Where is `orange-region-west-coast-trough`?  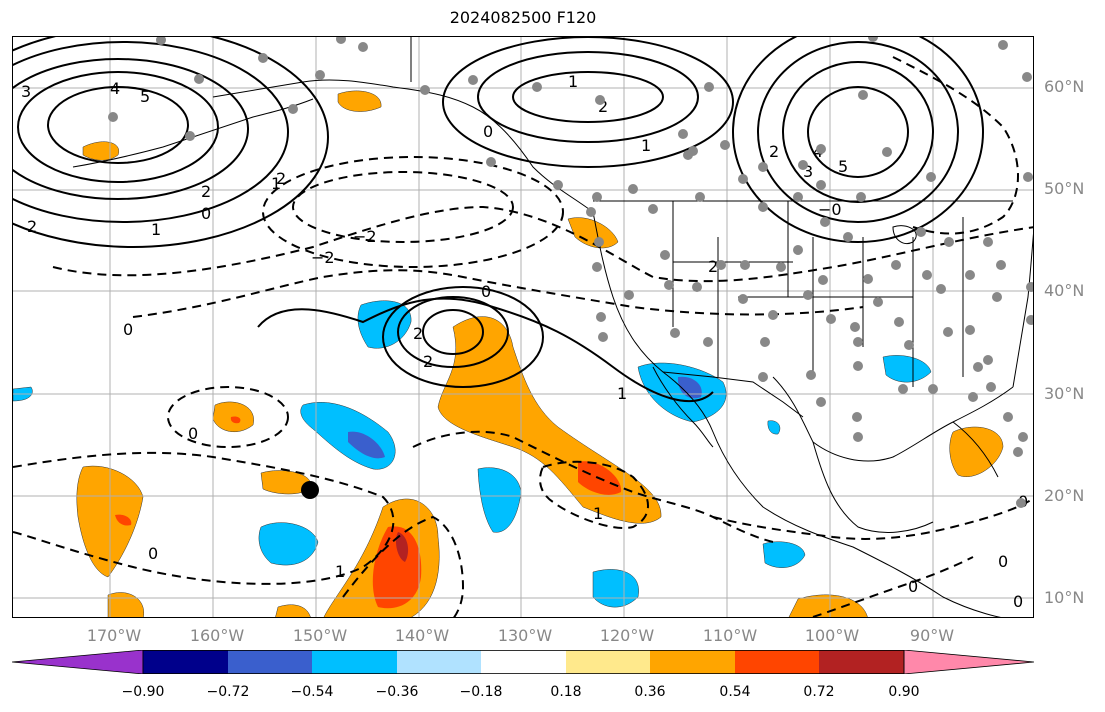 orange-region-west-coast-trough is located at coordinates (549, 420).